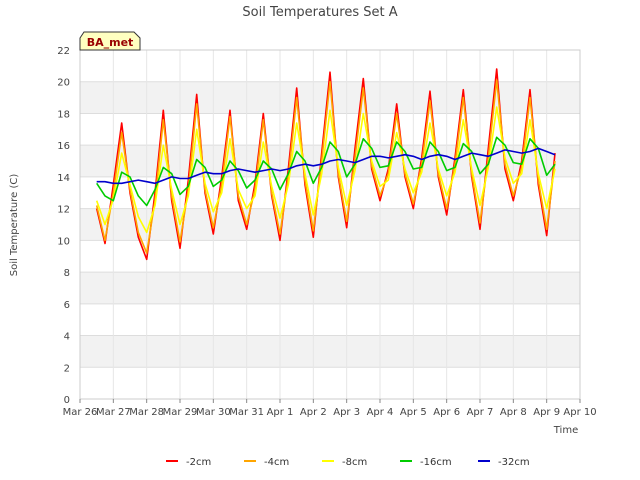  Describe the element at coordinates (67, 337) in the screenshot. I see `y-tick-label: 4` at that location.